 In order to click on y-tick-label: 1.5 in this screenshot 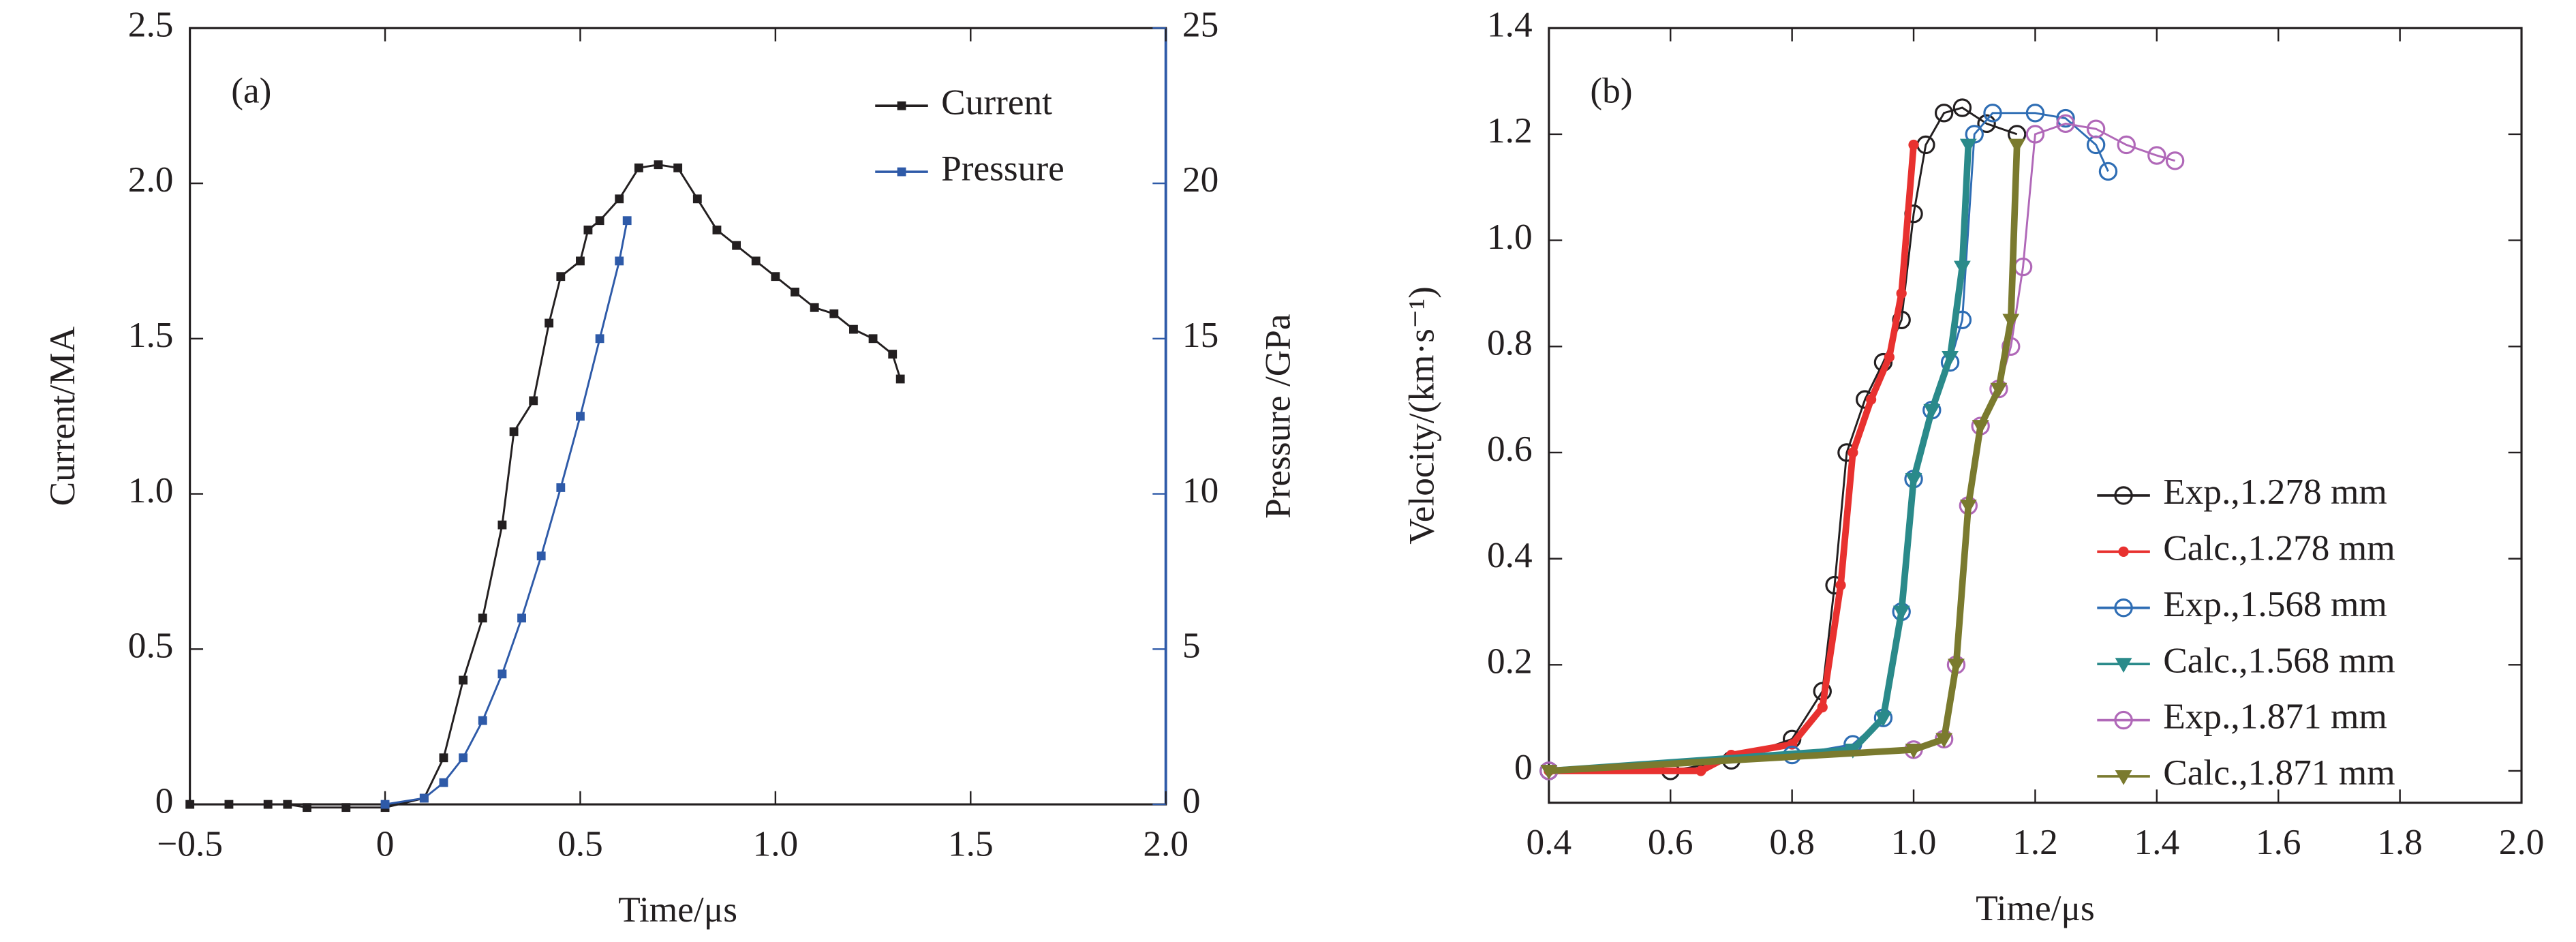, I will do `click(151, 335)`.